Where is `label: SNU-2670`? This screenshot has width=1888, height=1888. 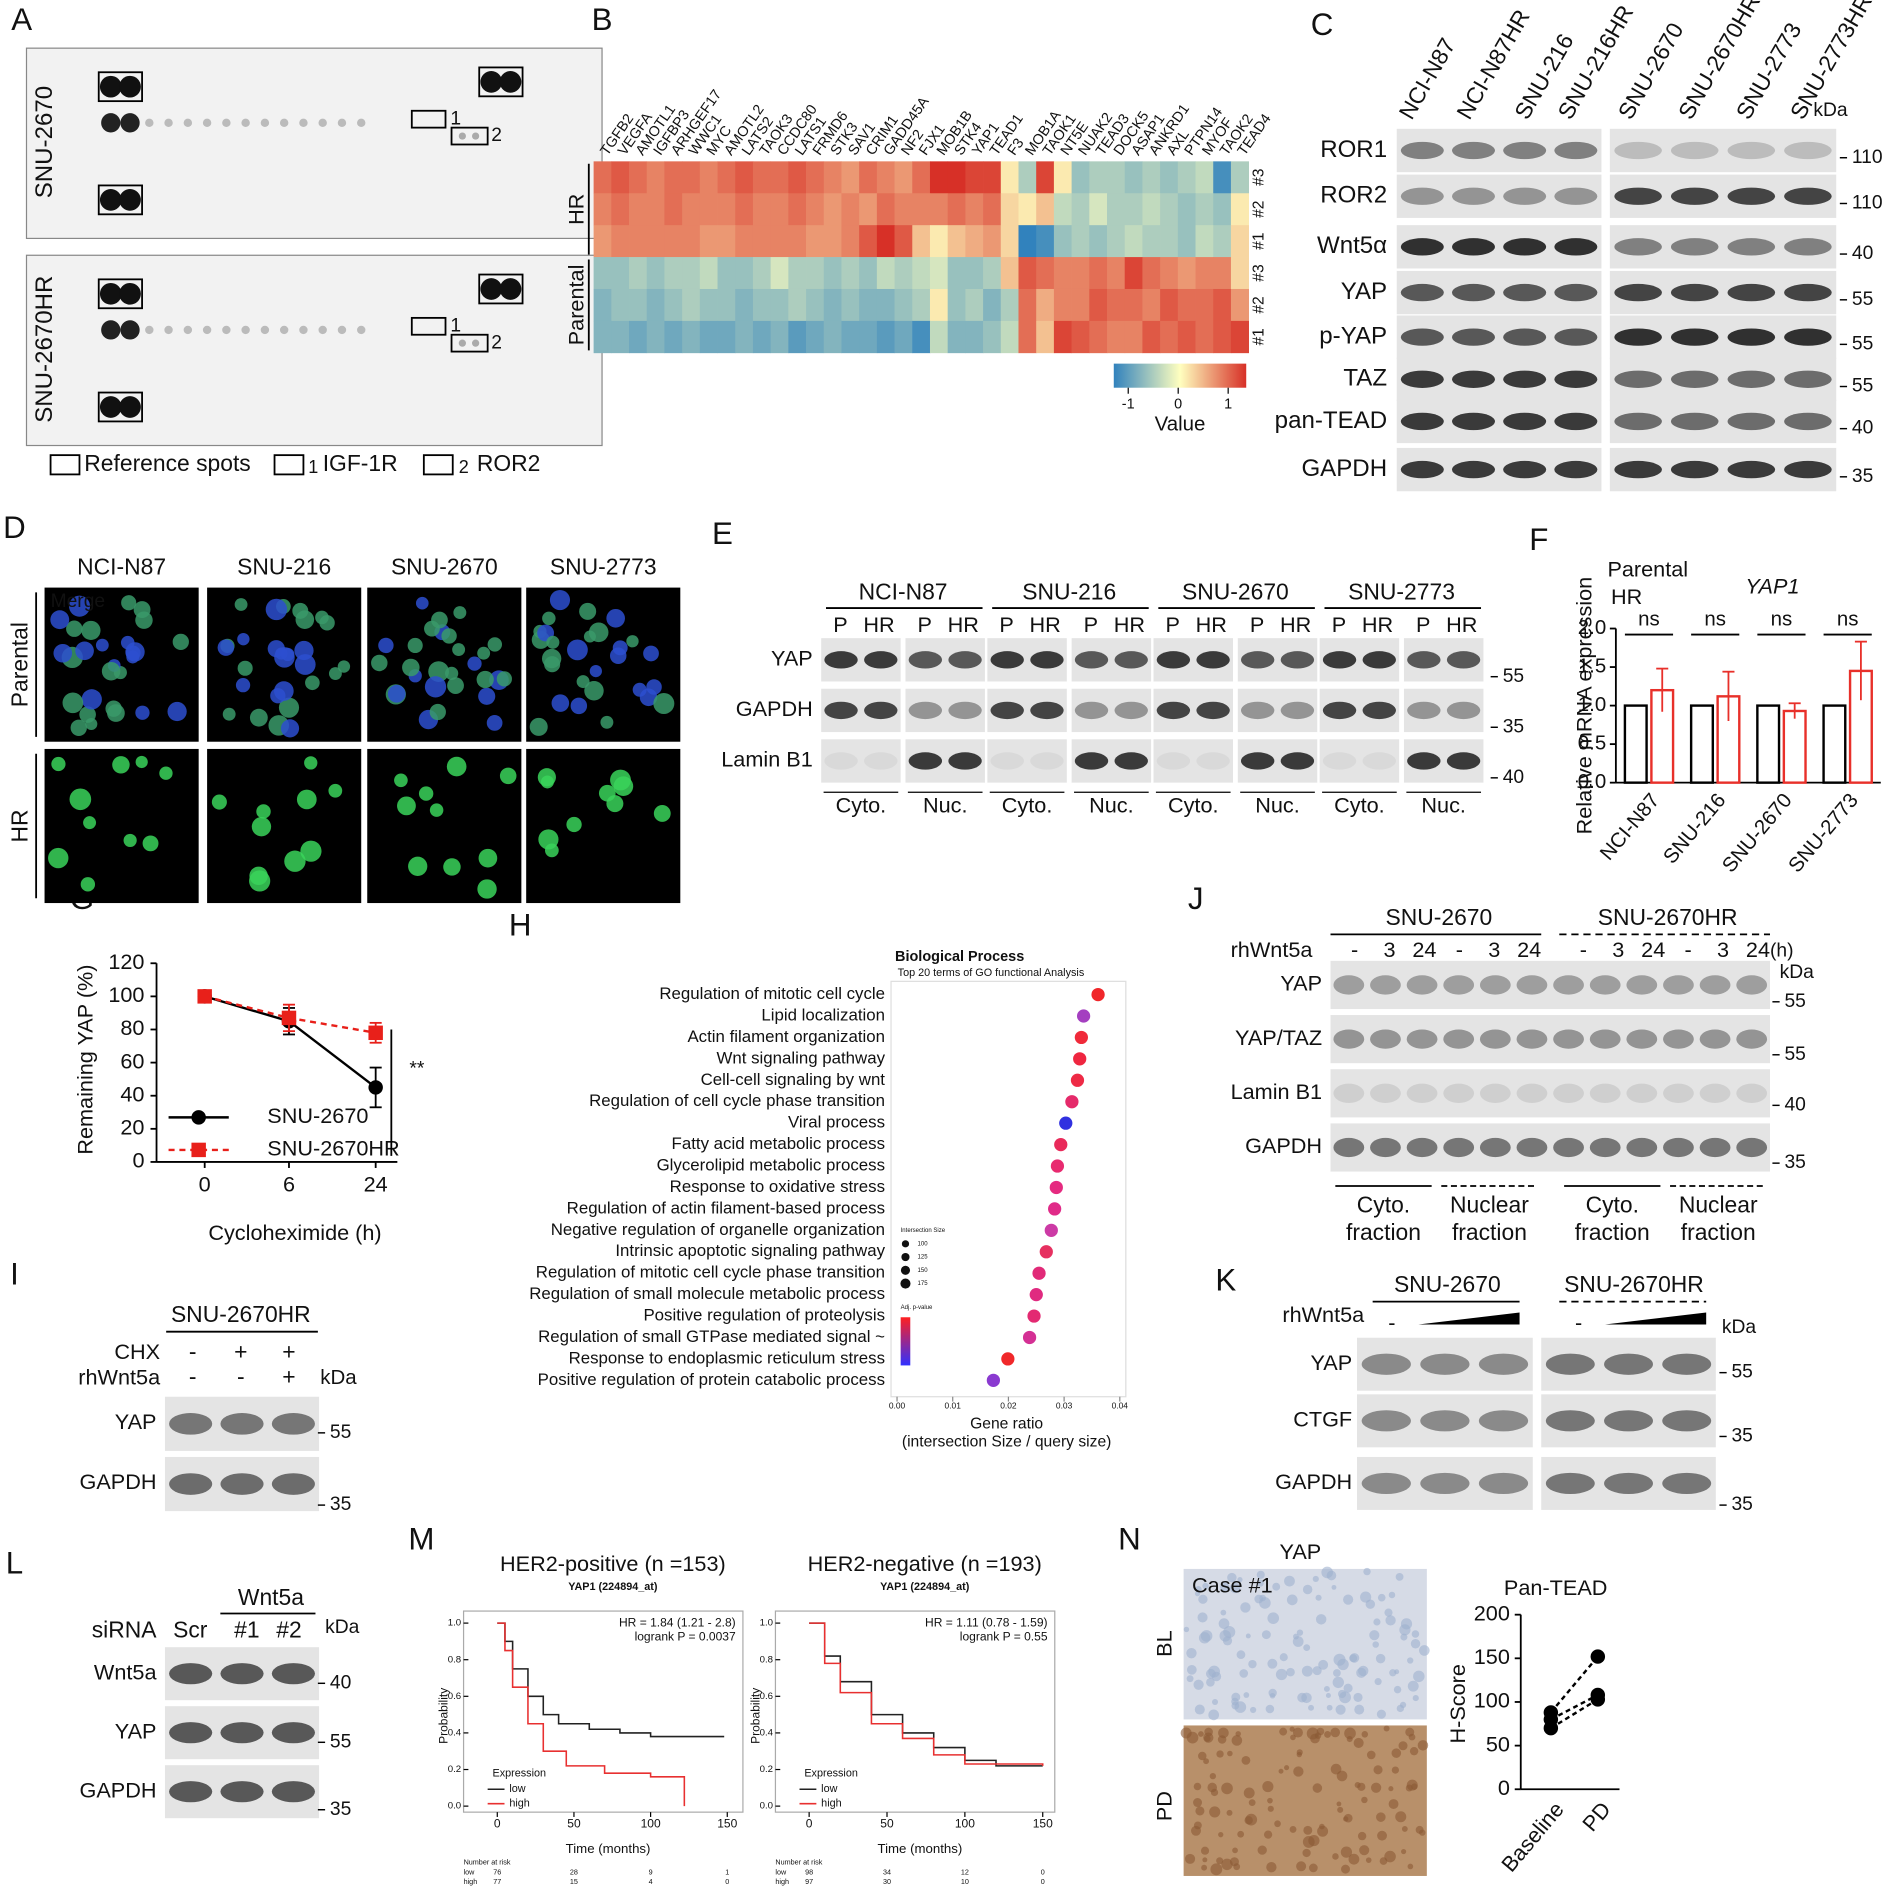 label: SNU-2670 is located at coordinates (1447, 1284).